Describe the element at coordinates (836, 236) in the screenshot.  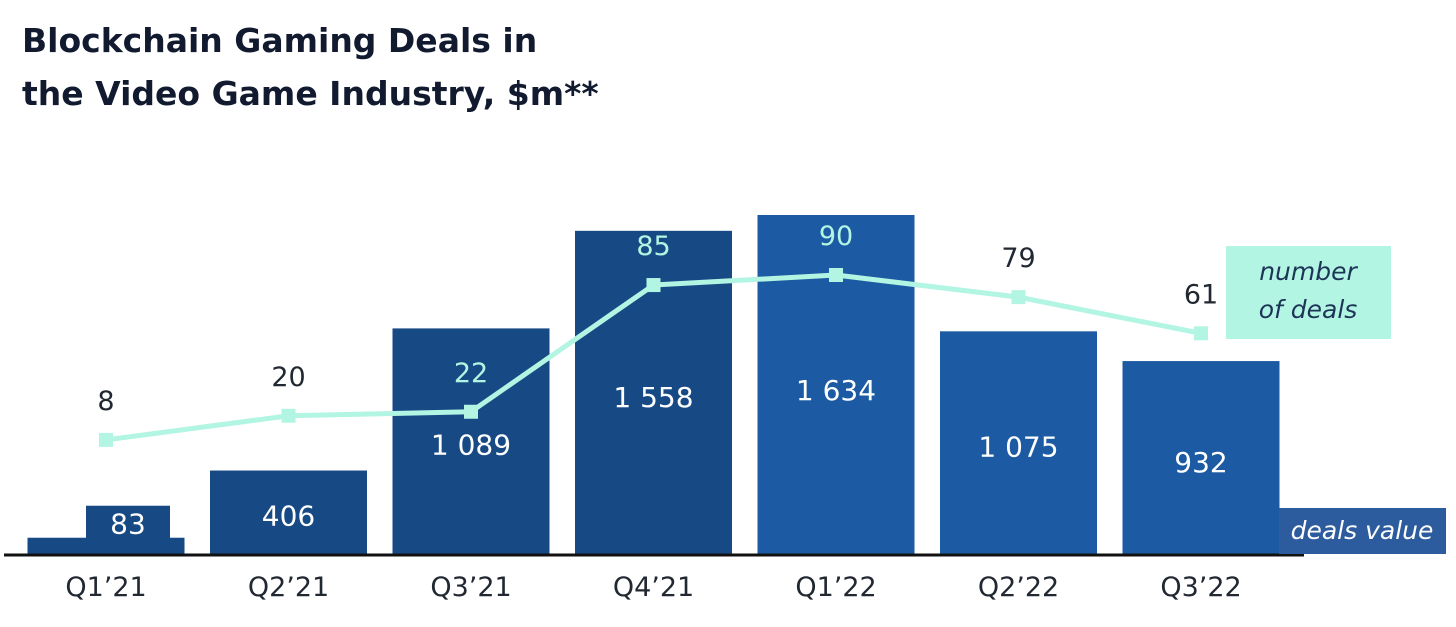
I see `deal-count-label: 90` at that location.